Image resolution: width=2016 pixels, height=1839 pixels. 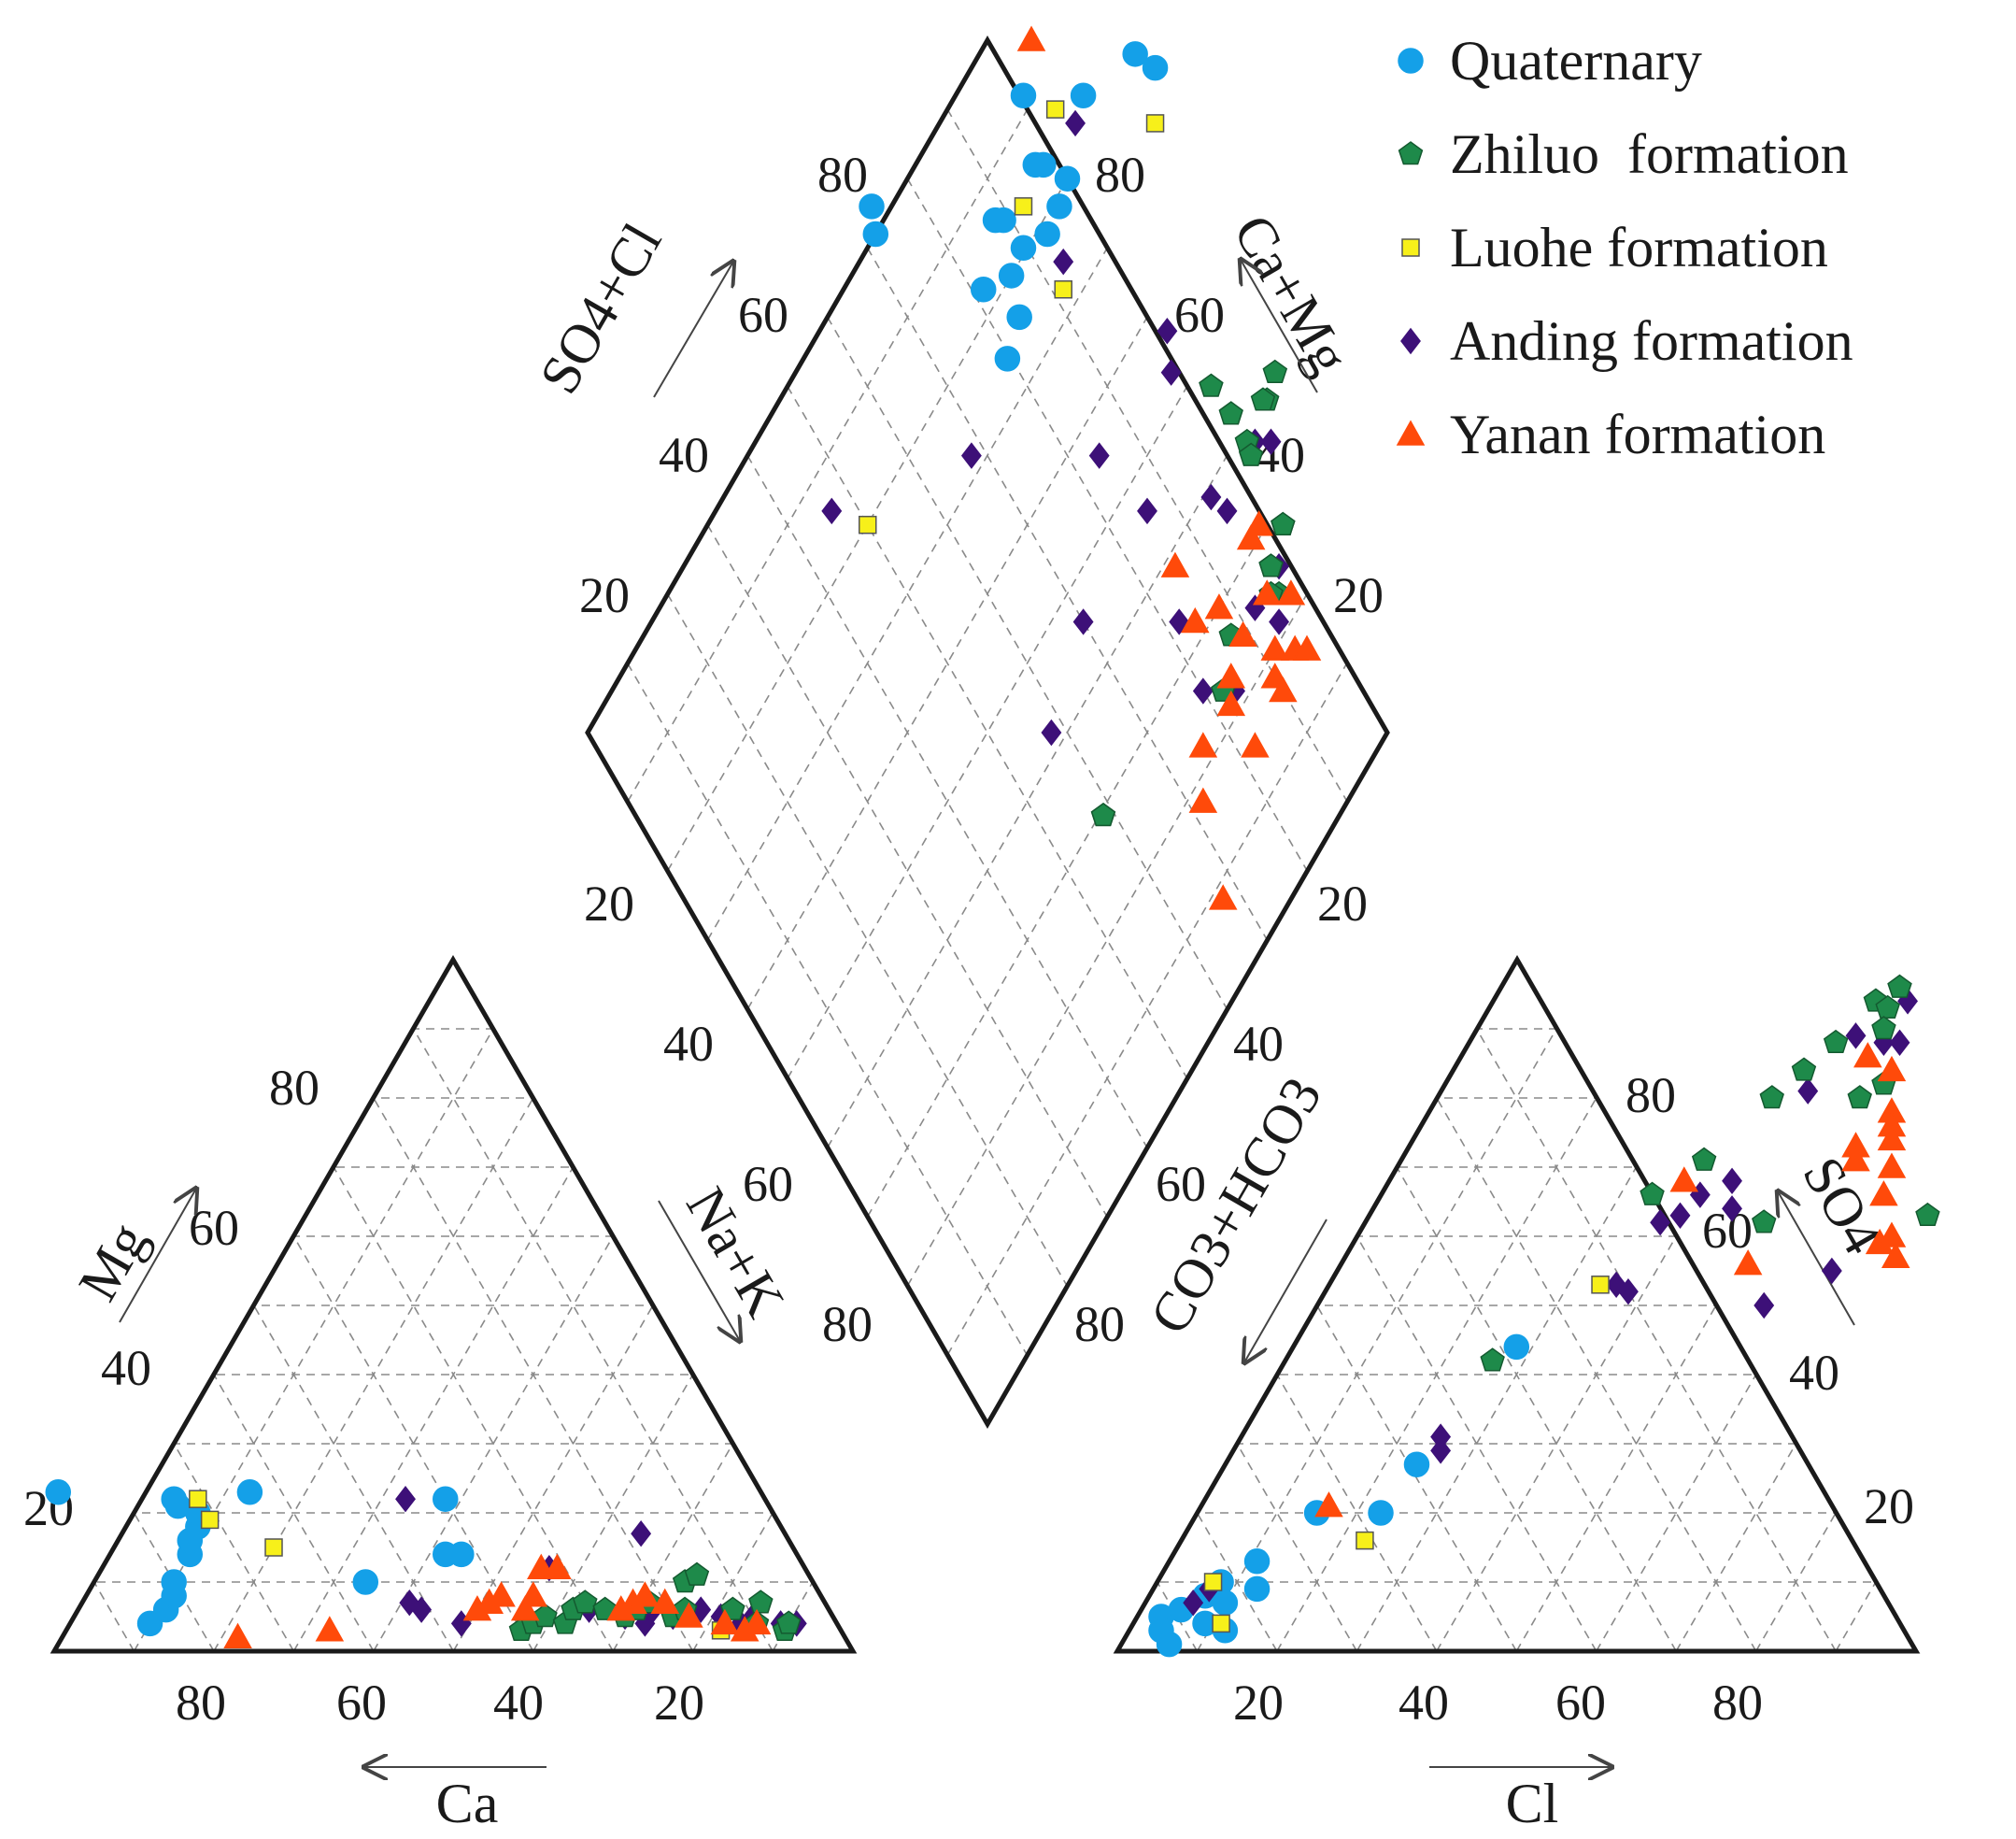 What do you see at coordinates (1181, 1184) in the screenshot?
I see `diamond-lr-tick-60: 60` at bounding box center [1181, 1184].